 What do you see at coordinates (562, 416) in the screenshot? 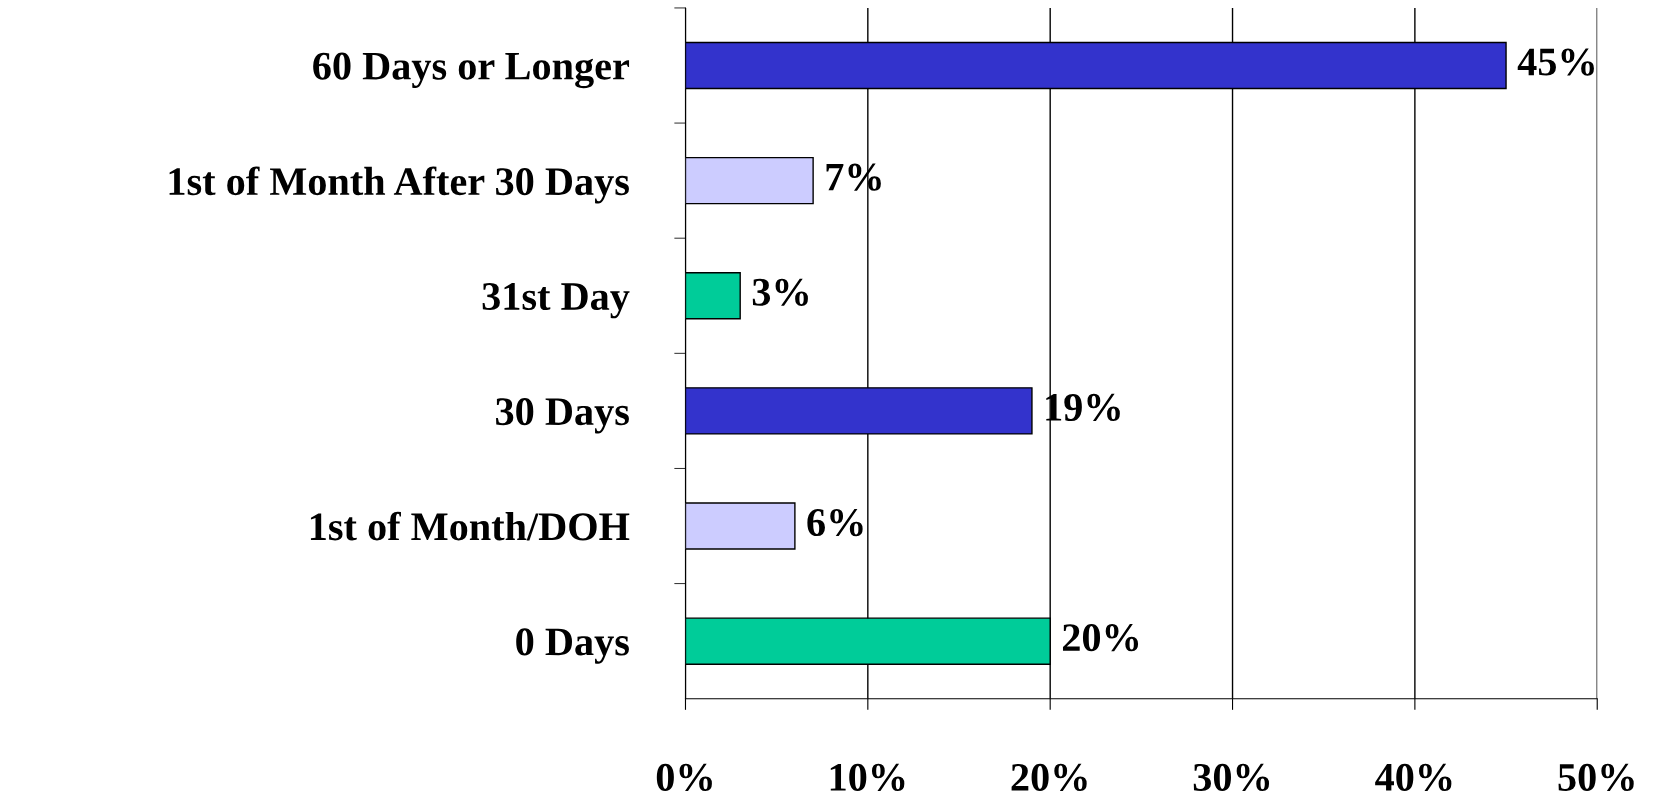
I see `y-tick-label: 30 Days` at bounding box center [562, 416].